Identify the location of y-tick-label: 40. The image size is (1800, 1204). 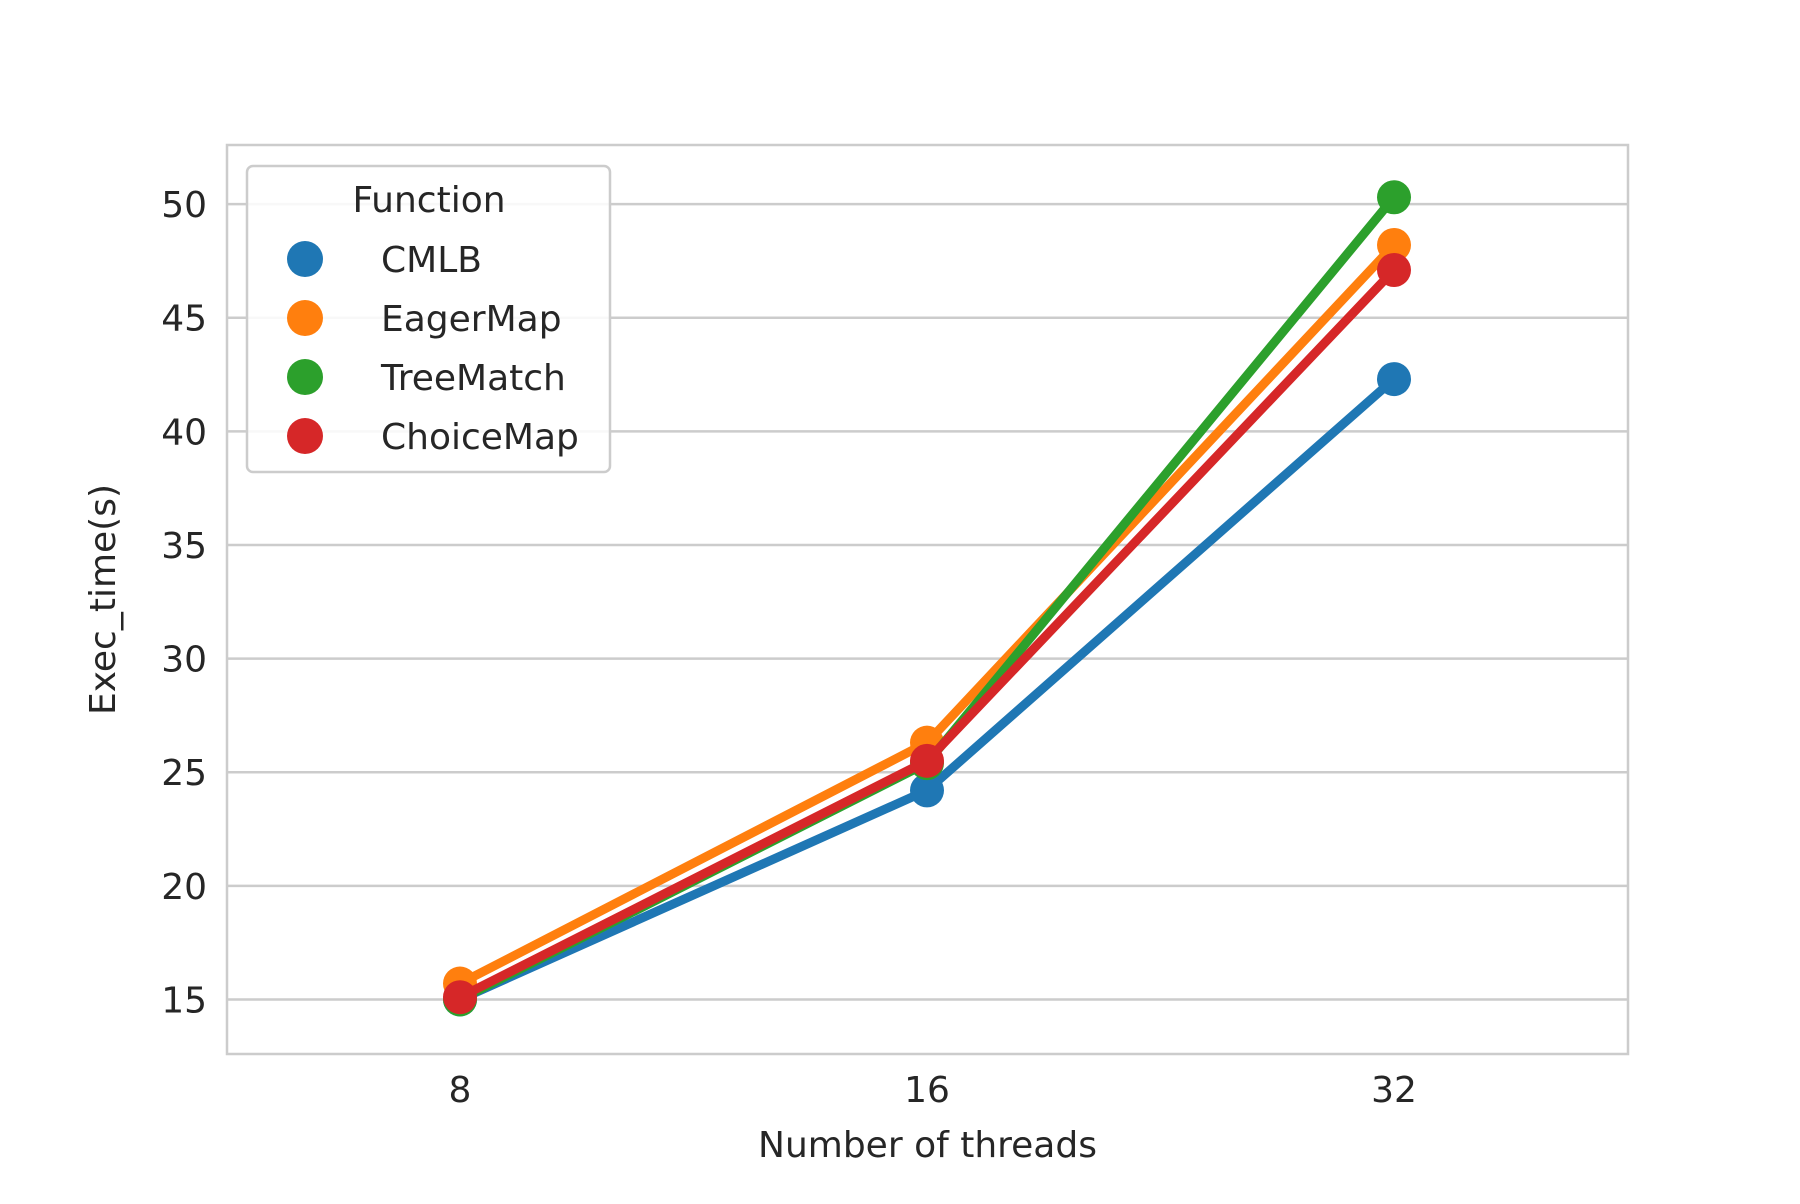
(184, 432).